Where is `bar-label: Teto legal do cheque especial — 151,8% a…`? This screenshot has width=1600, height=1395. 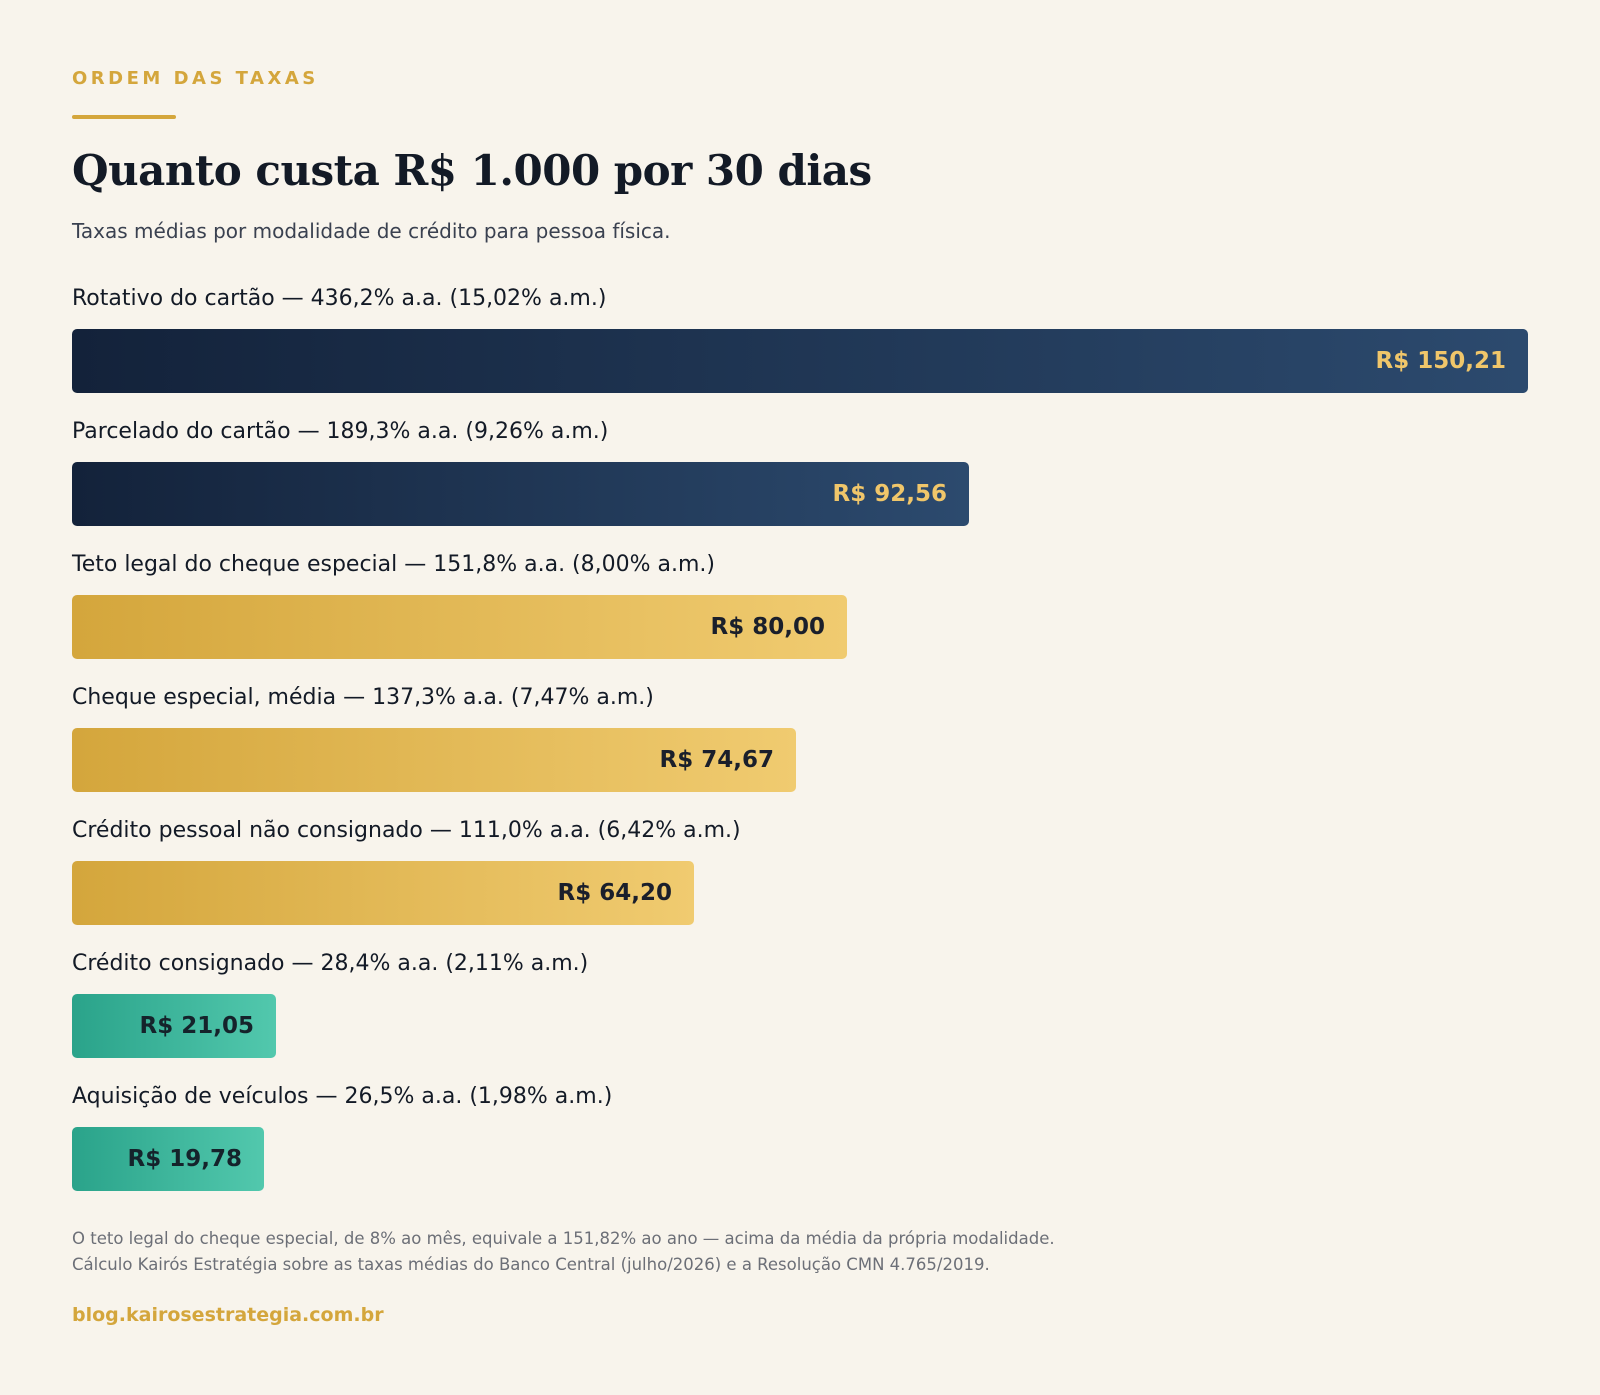
bar-label: Teto legal do cheque especial — 151,8% a… is located at coordinates (393, 564).